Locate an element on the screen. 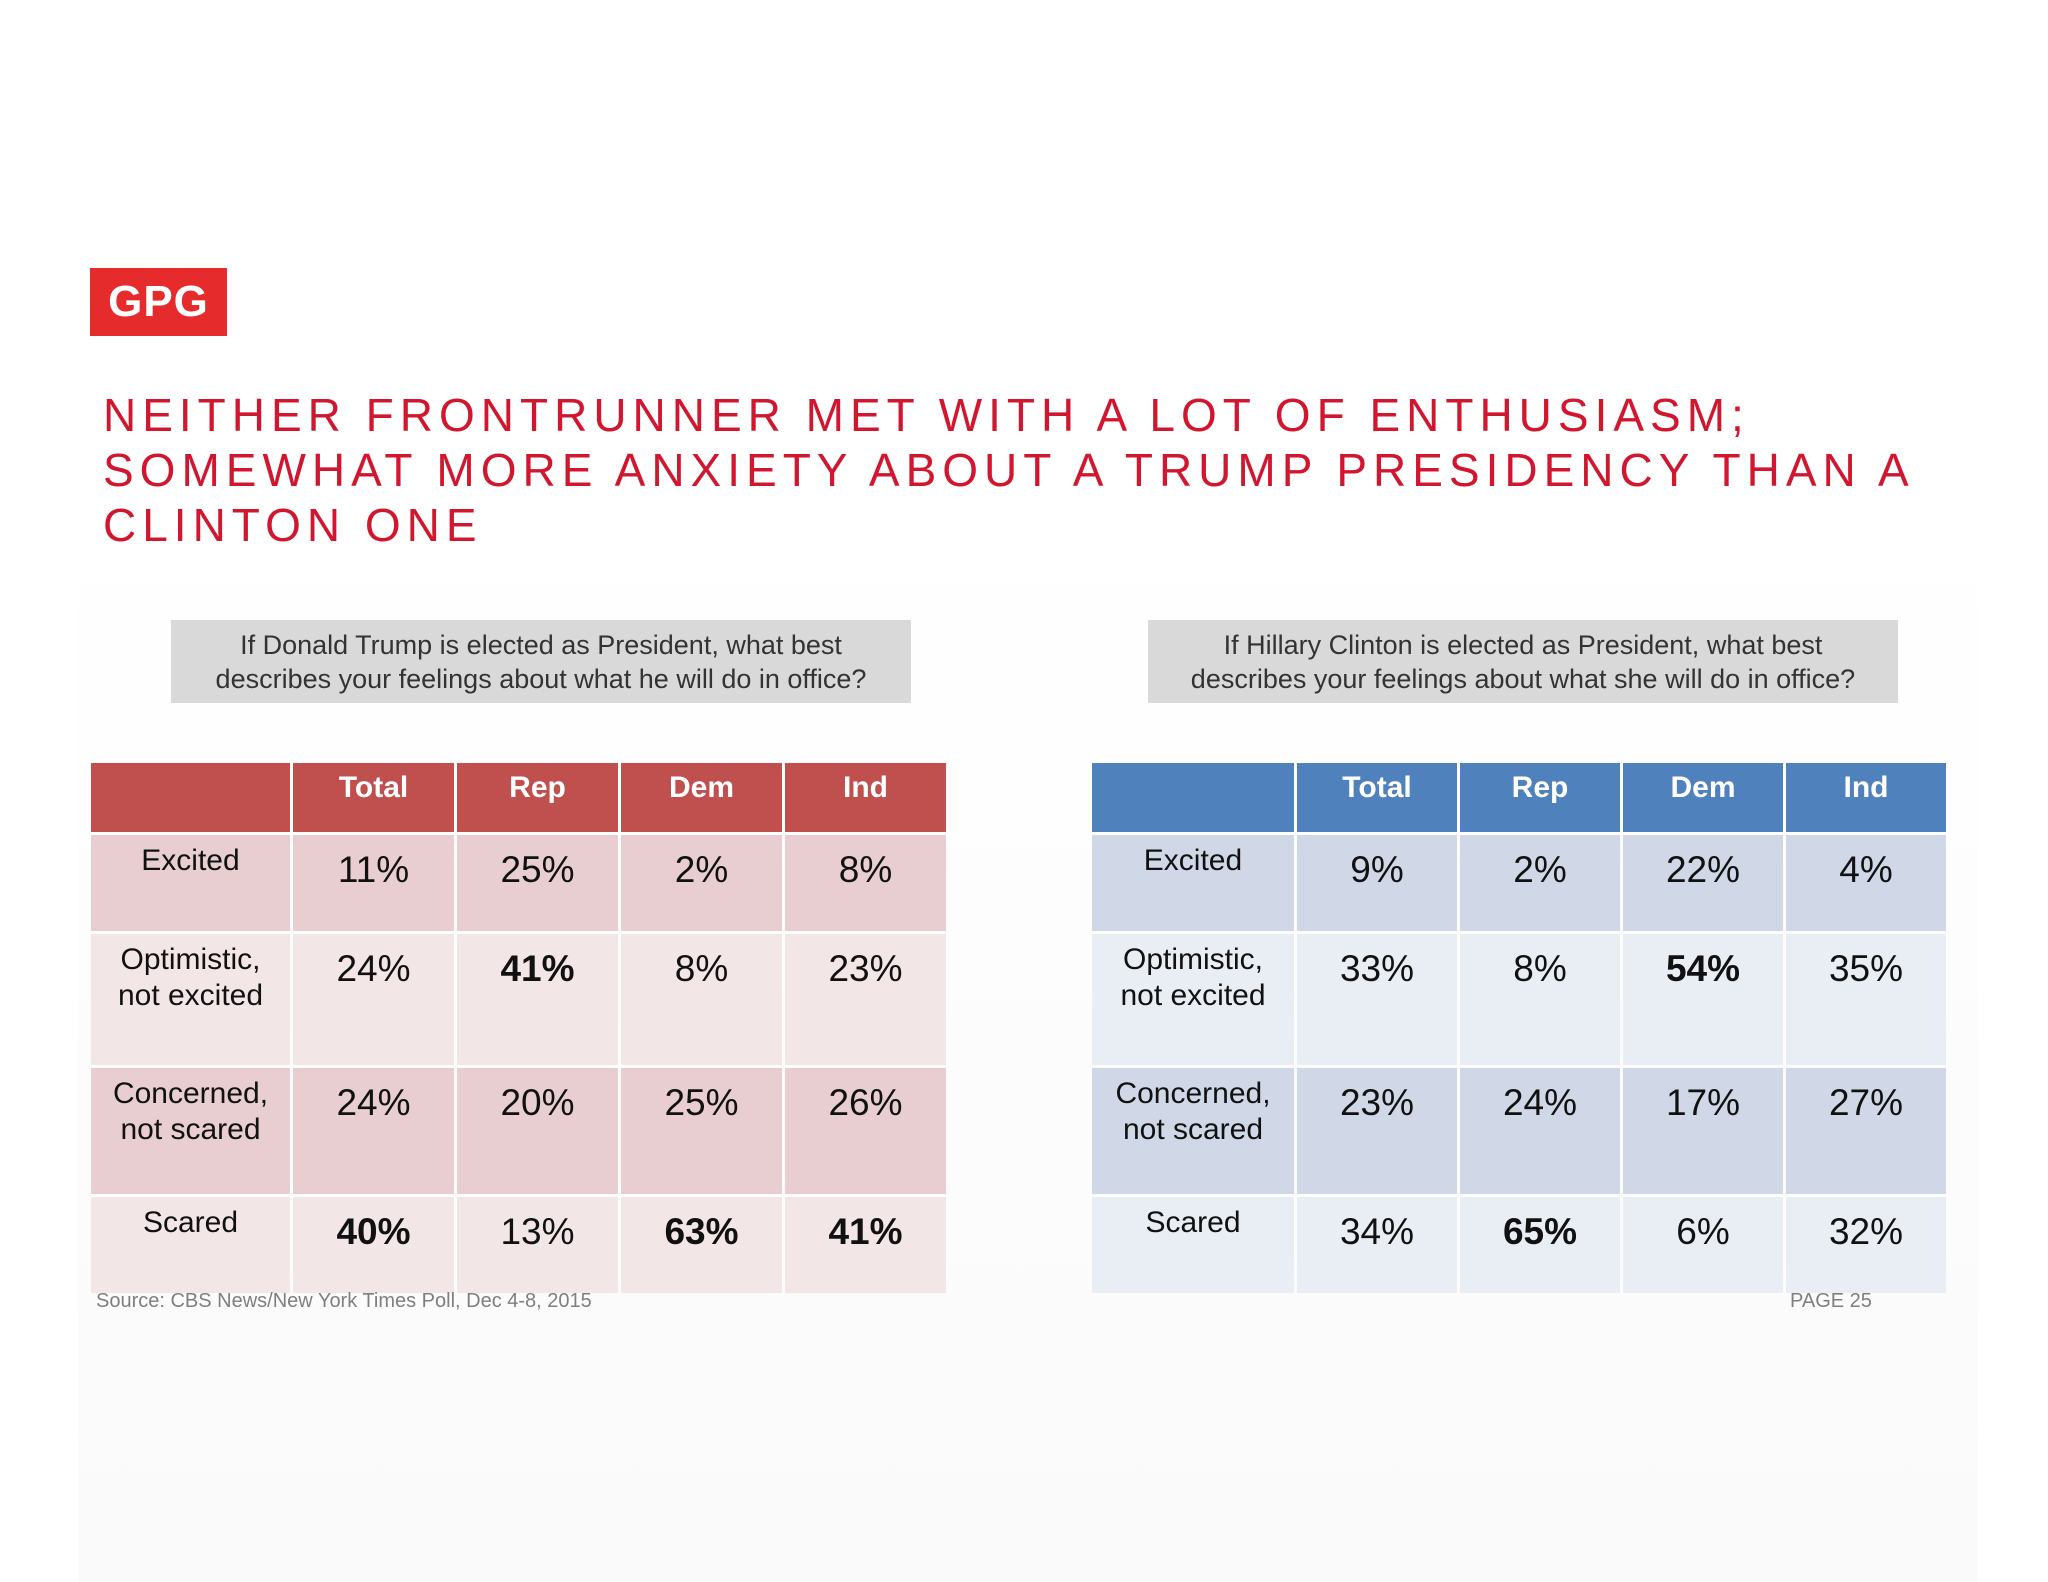 The image size is (2048, 1582). value-cell: 32% is located at coordinates (1866, 1245).